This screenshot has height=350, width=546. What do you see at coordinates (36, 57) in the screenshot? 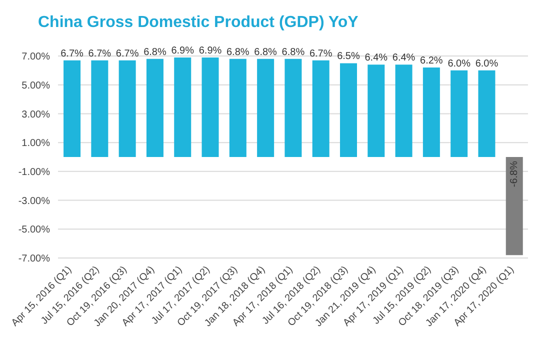
I see `y-tick-label: 7.00%` at bounding box center [36, 57].